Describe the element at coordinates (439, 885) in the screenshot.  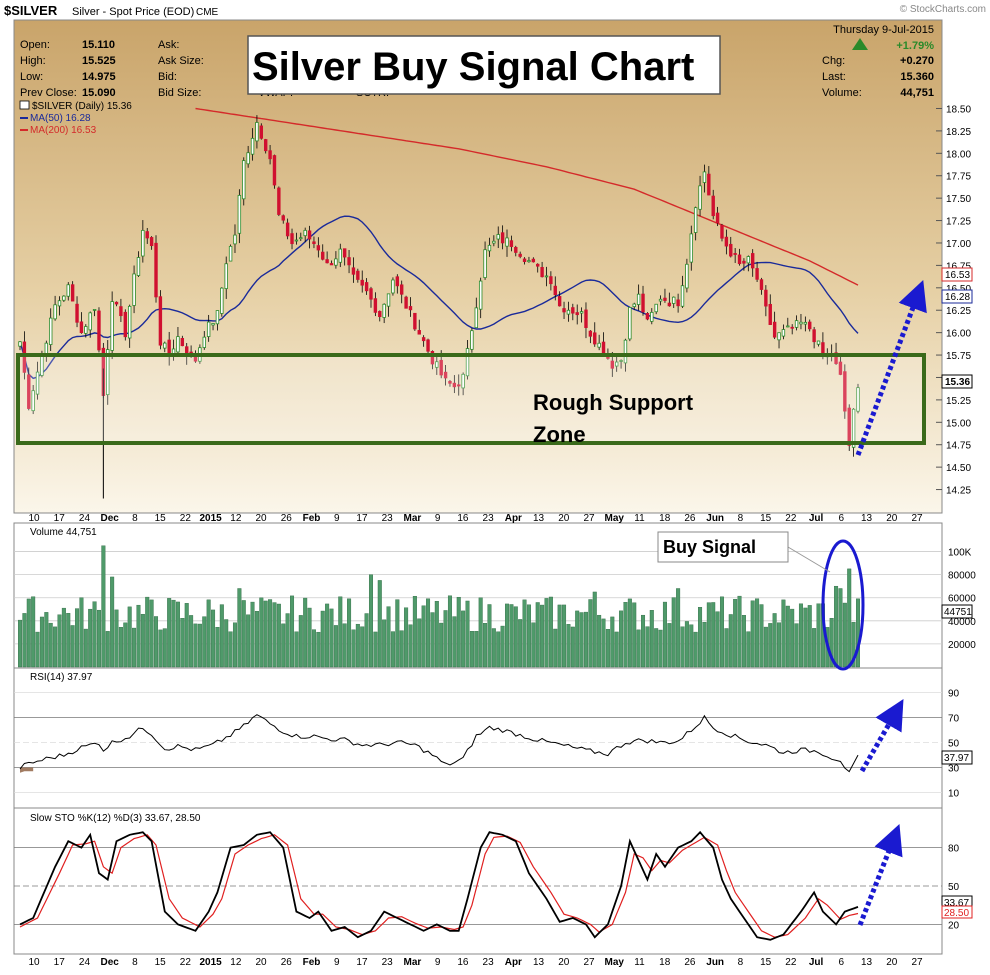
I see `sto-k-line` at that location.